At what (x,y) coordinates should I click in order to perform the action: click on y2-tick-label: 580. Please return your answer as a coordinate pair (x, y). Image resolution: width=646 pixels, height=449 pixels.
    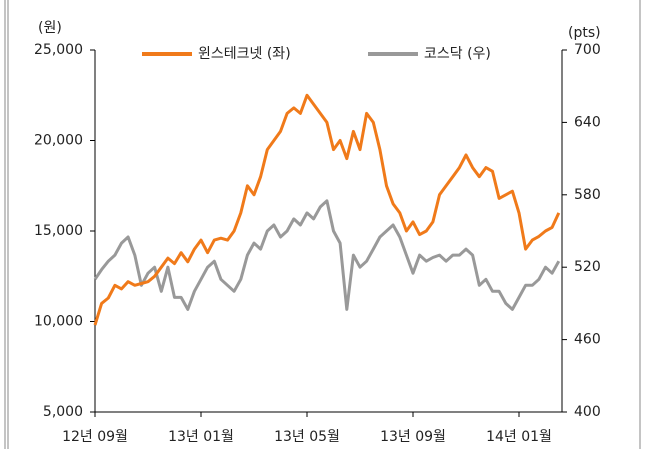
    Looking at the image, I should click on (587, 195).